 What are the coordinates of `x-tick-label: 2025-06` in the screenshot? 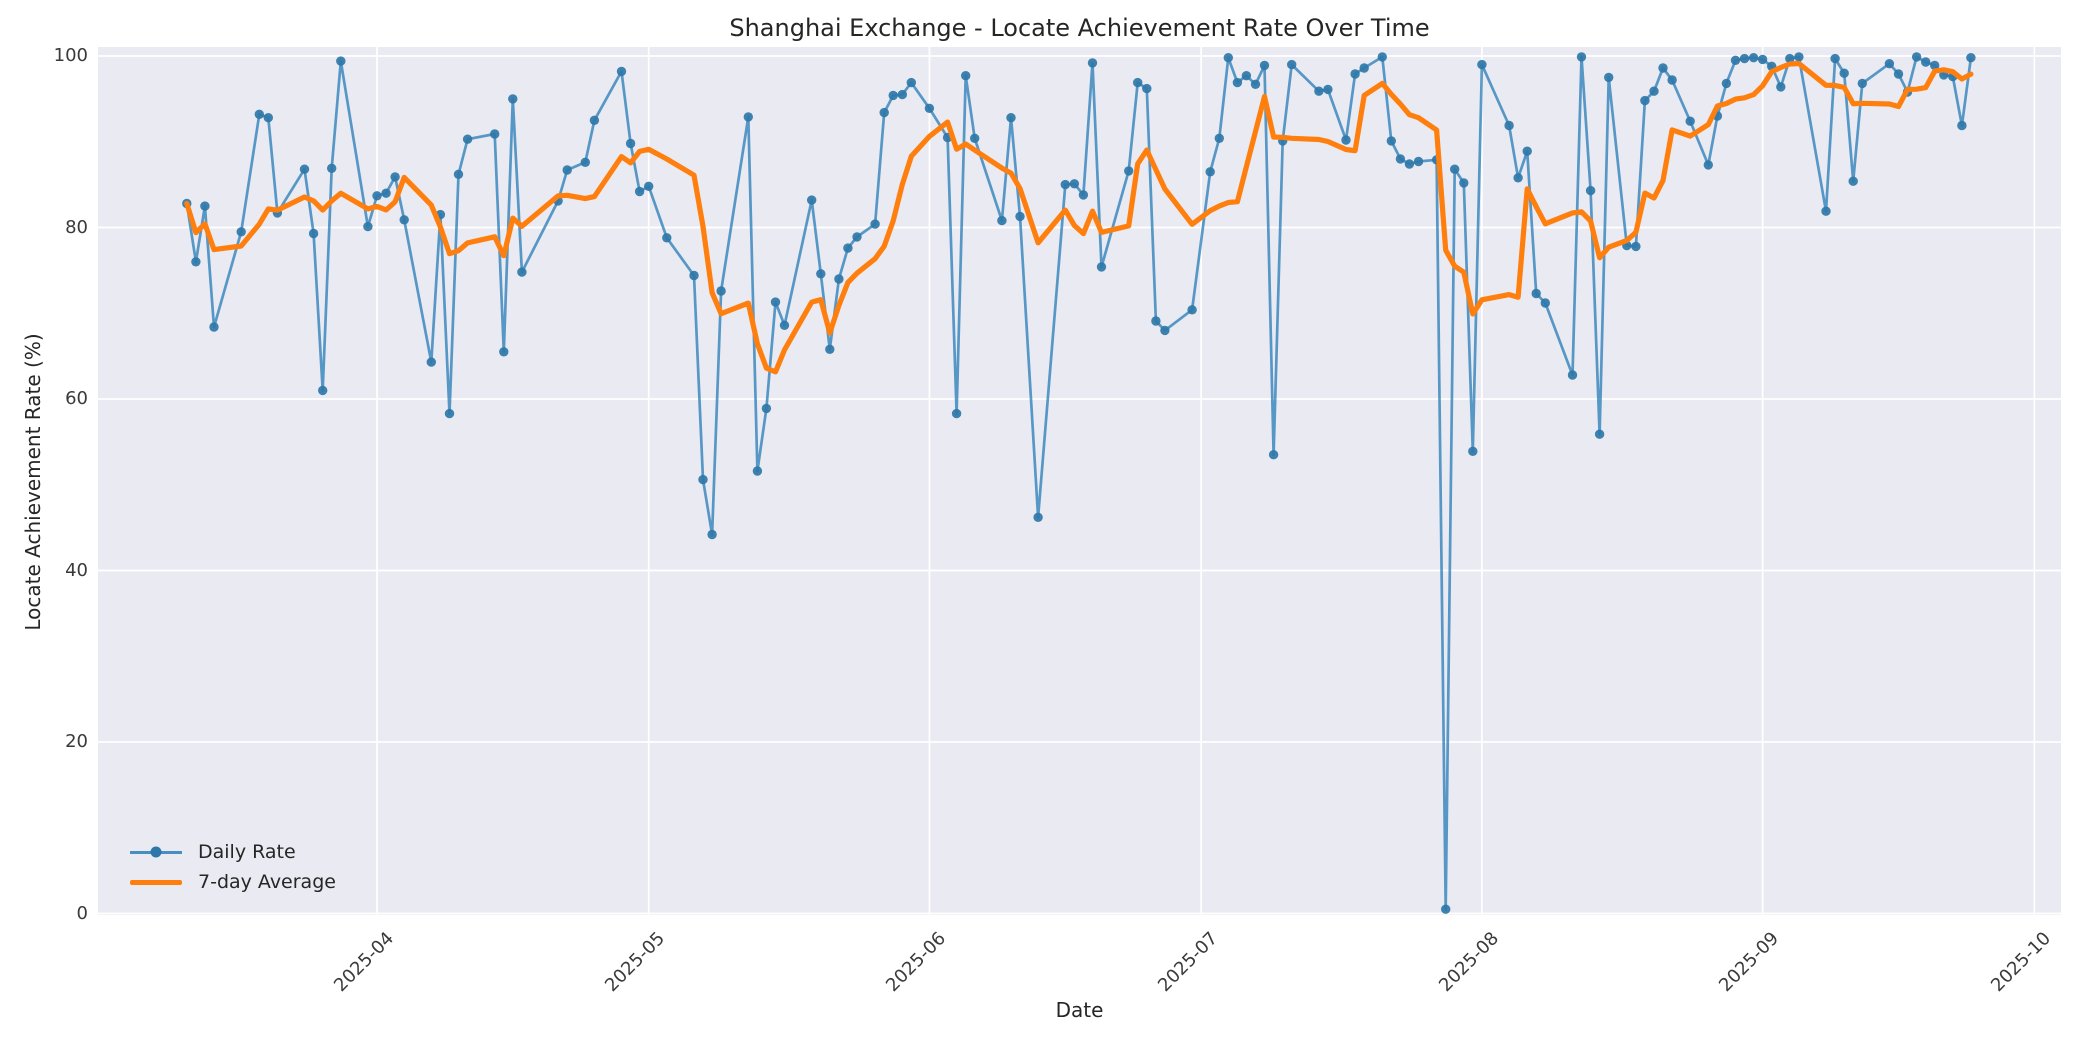 It's located at (916, 962).